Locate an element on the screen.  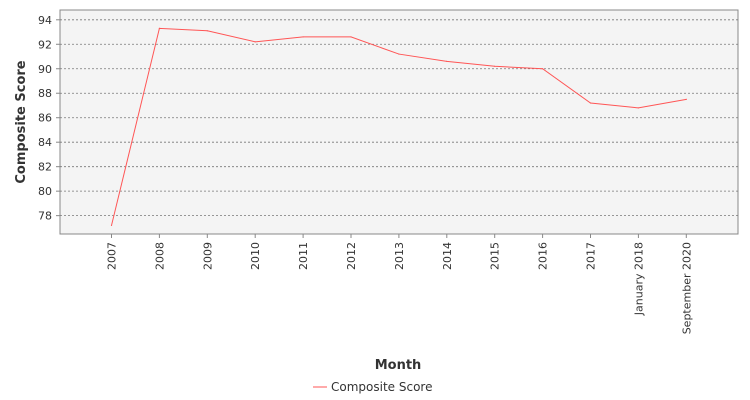
y-axis-title: Composite Score is located at coordinates (21, 121).